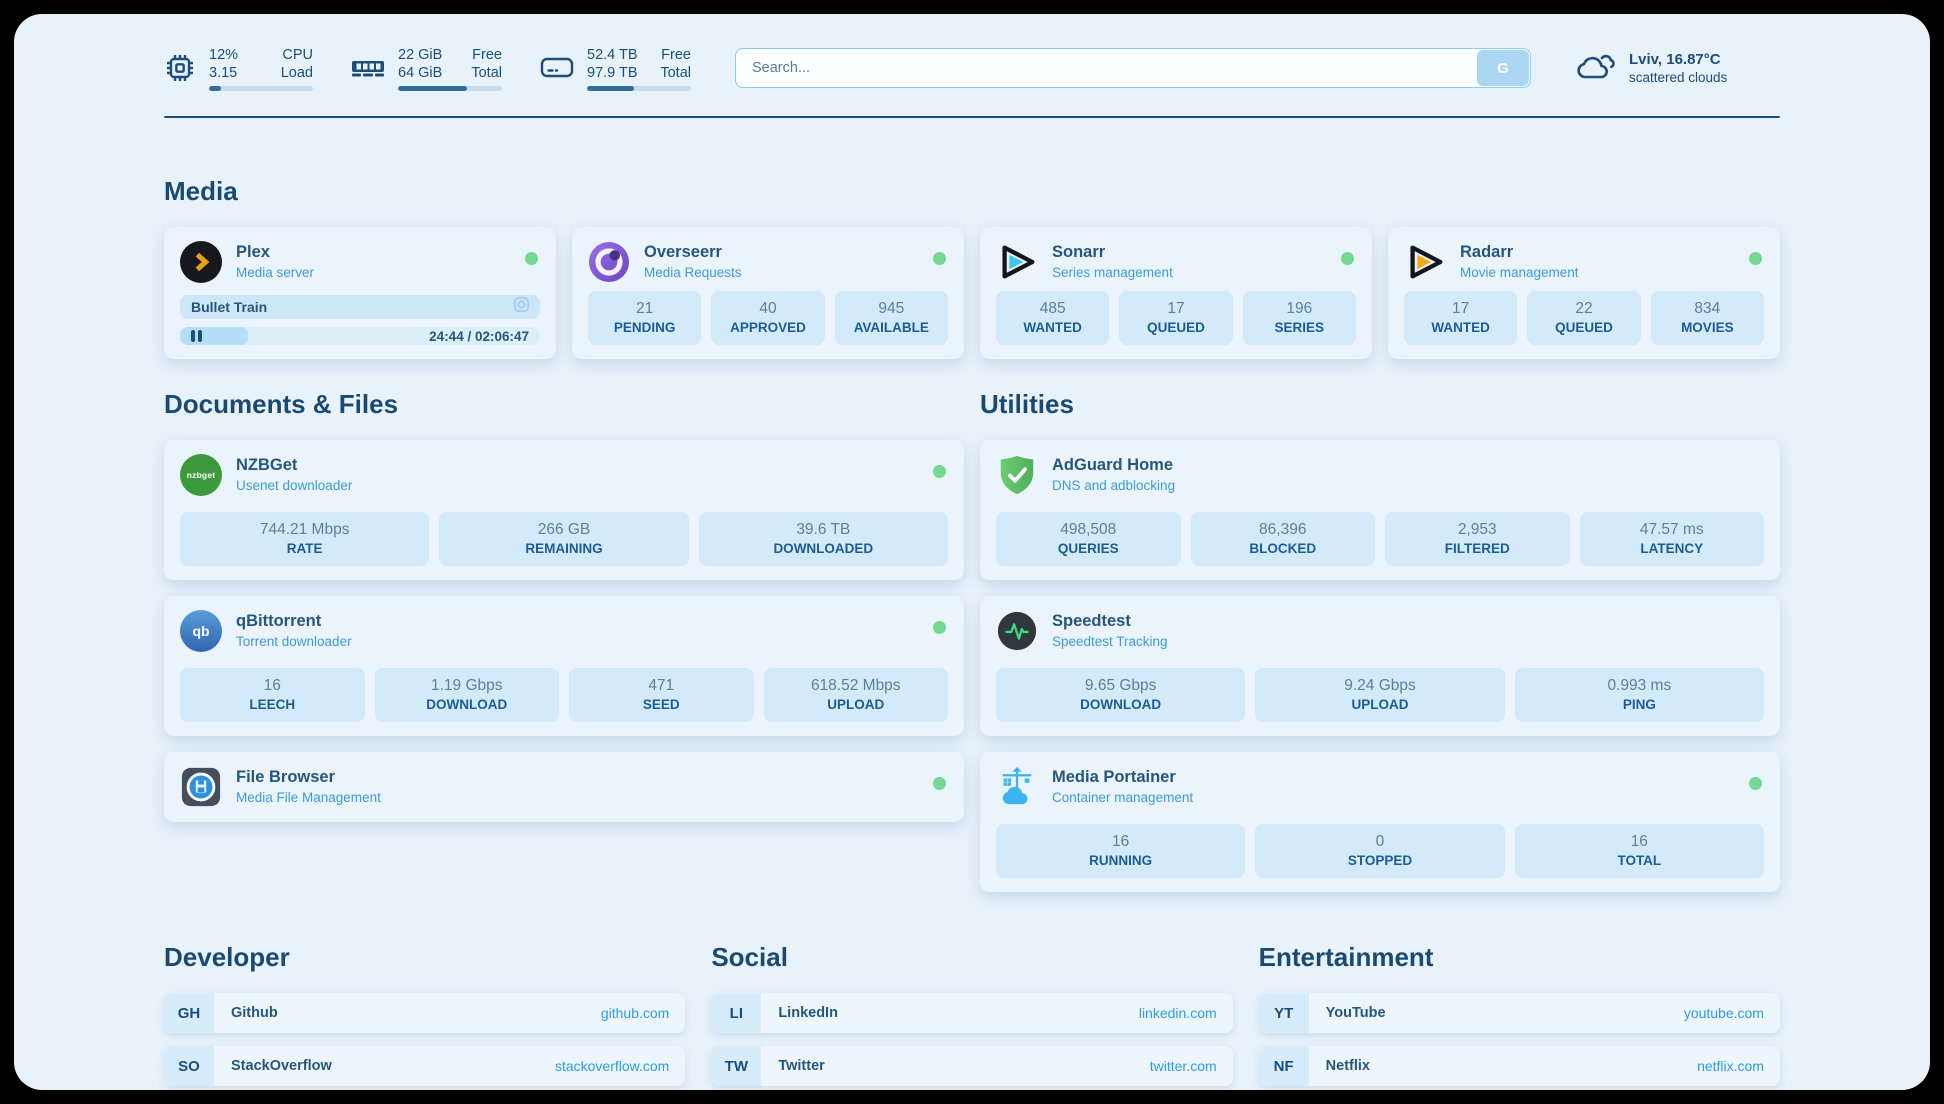 This screenshot has width=1944, height=1104. I want to click on twitter-url: twitter.com, so click(1183, 1066).